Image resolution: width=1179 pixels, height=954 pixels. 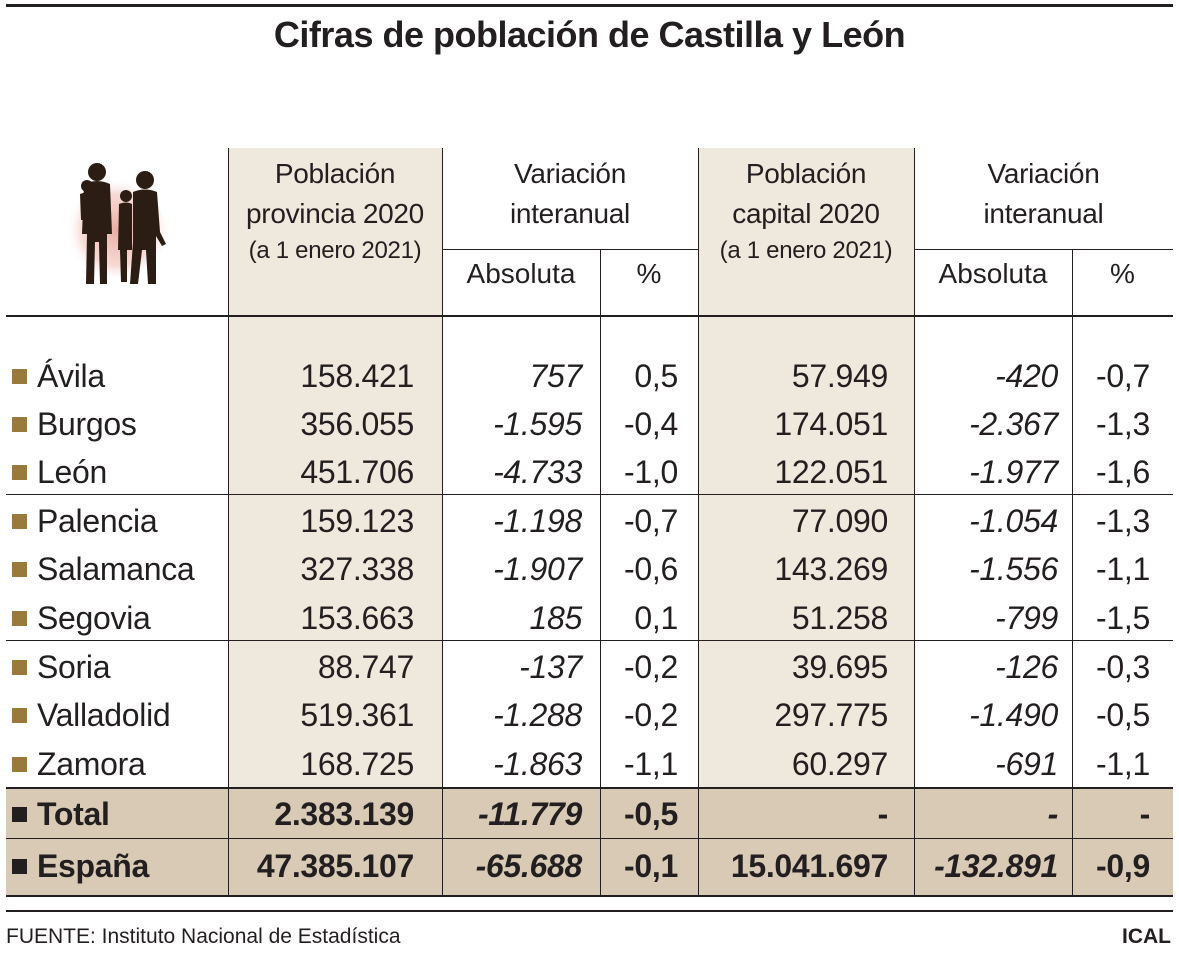 I want to click on row-label: Burgos, so click(x=87, y=424).